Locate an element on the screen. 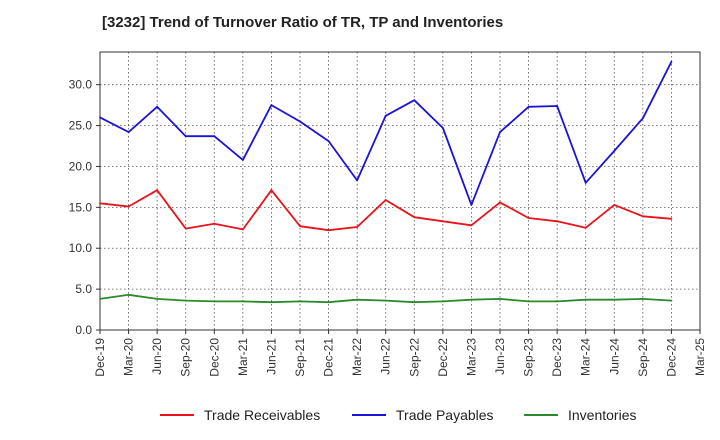  legend-label-inventories: Inventories is located at coordinates (602, 415).